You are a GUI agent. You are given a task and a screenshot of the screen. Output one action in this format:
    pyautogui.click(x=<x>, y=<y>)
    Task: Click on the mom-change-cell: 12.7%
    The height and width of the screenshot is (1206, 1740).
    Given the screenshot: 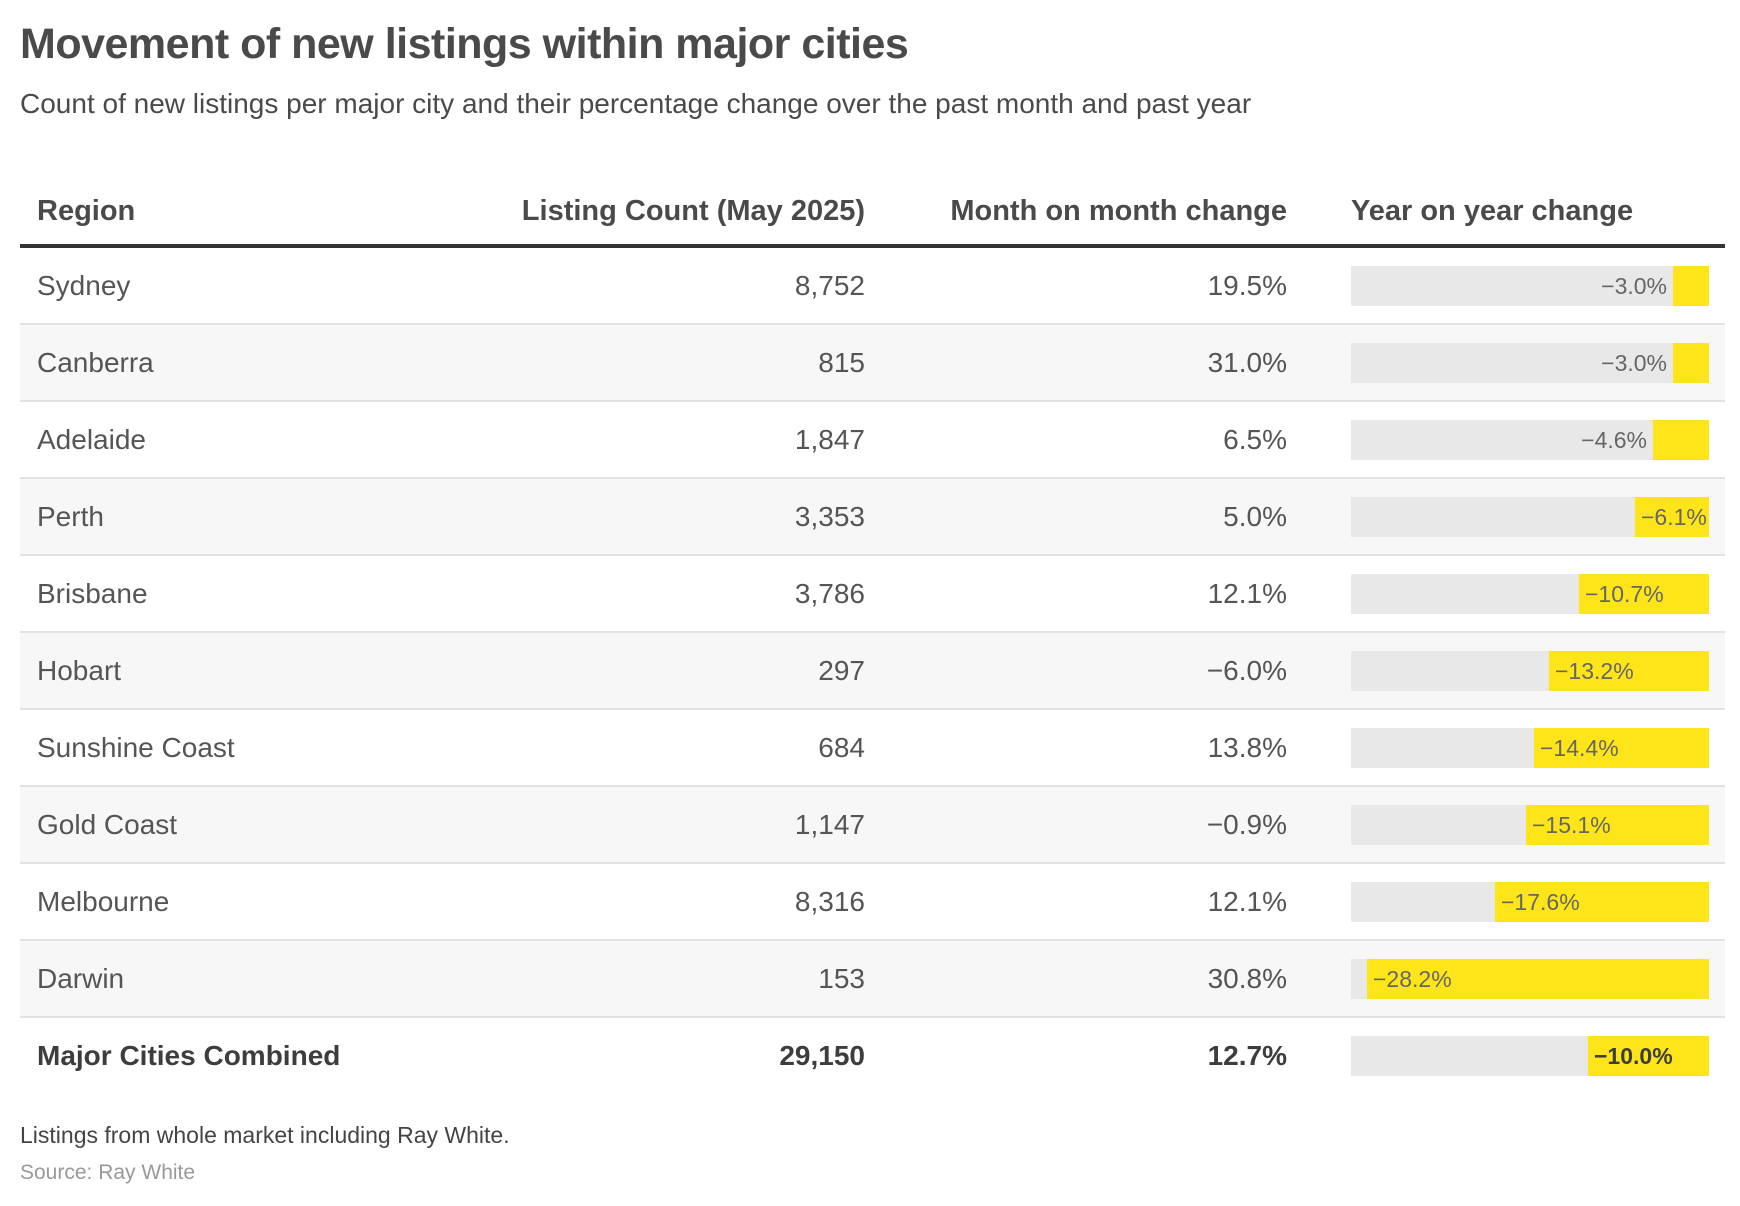 What is the action you would take?
    pyautogui.click(x=1247, y=1055)
    